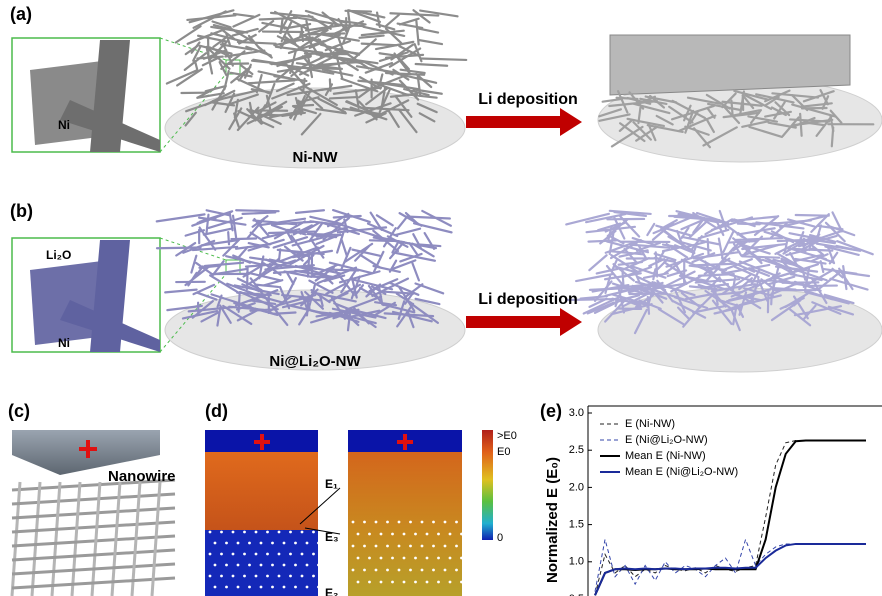 The height and width of the screenshot is (596, 882). I want to click on legend-label: Mean E (Ni@Li₂O-NW), so click(681, 472).